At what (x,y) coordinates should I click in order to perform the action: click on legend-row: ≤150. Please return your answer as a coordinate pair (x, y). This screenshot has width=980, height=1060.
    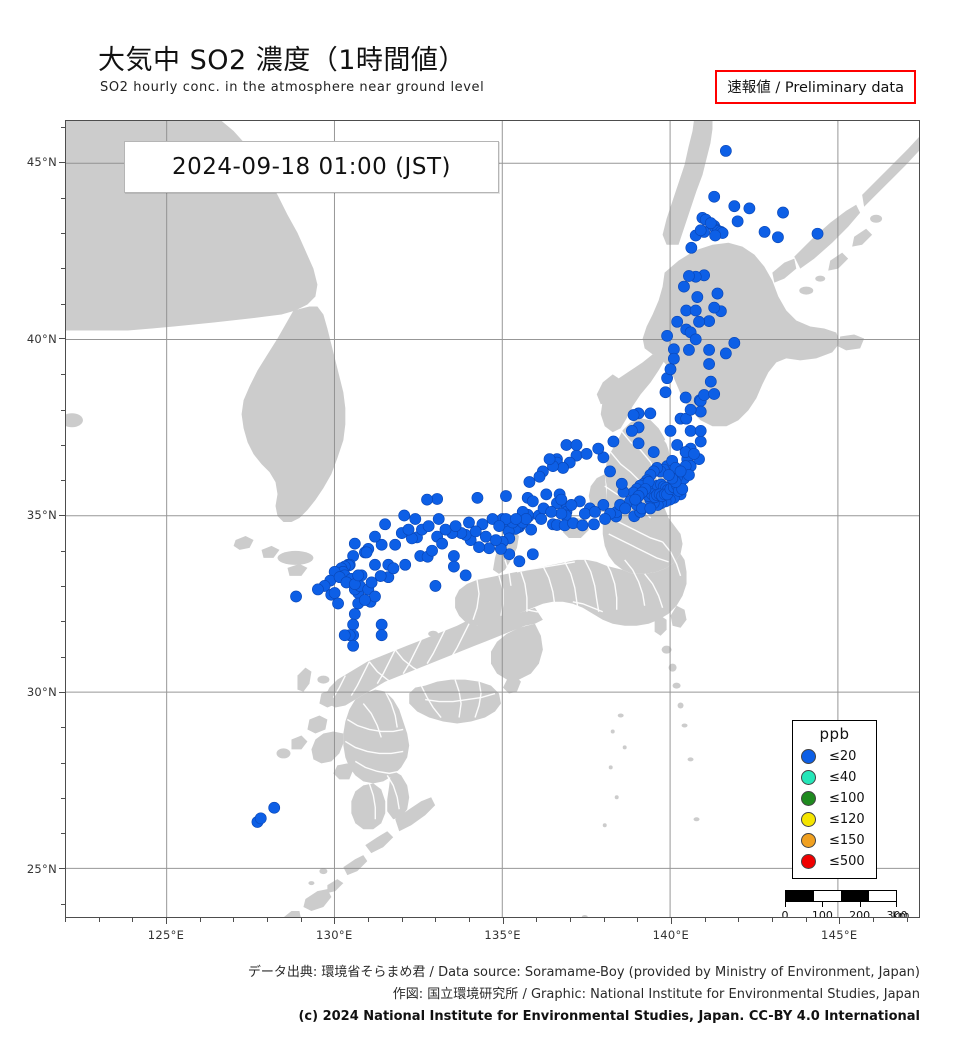
    Looking at the image, I should click on (834, 840).